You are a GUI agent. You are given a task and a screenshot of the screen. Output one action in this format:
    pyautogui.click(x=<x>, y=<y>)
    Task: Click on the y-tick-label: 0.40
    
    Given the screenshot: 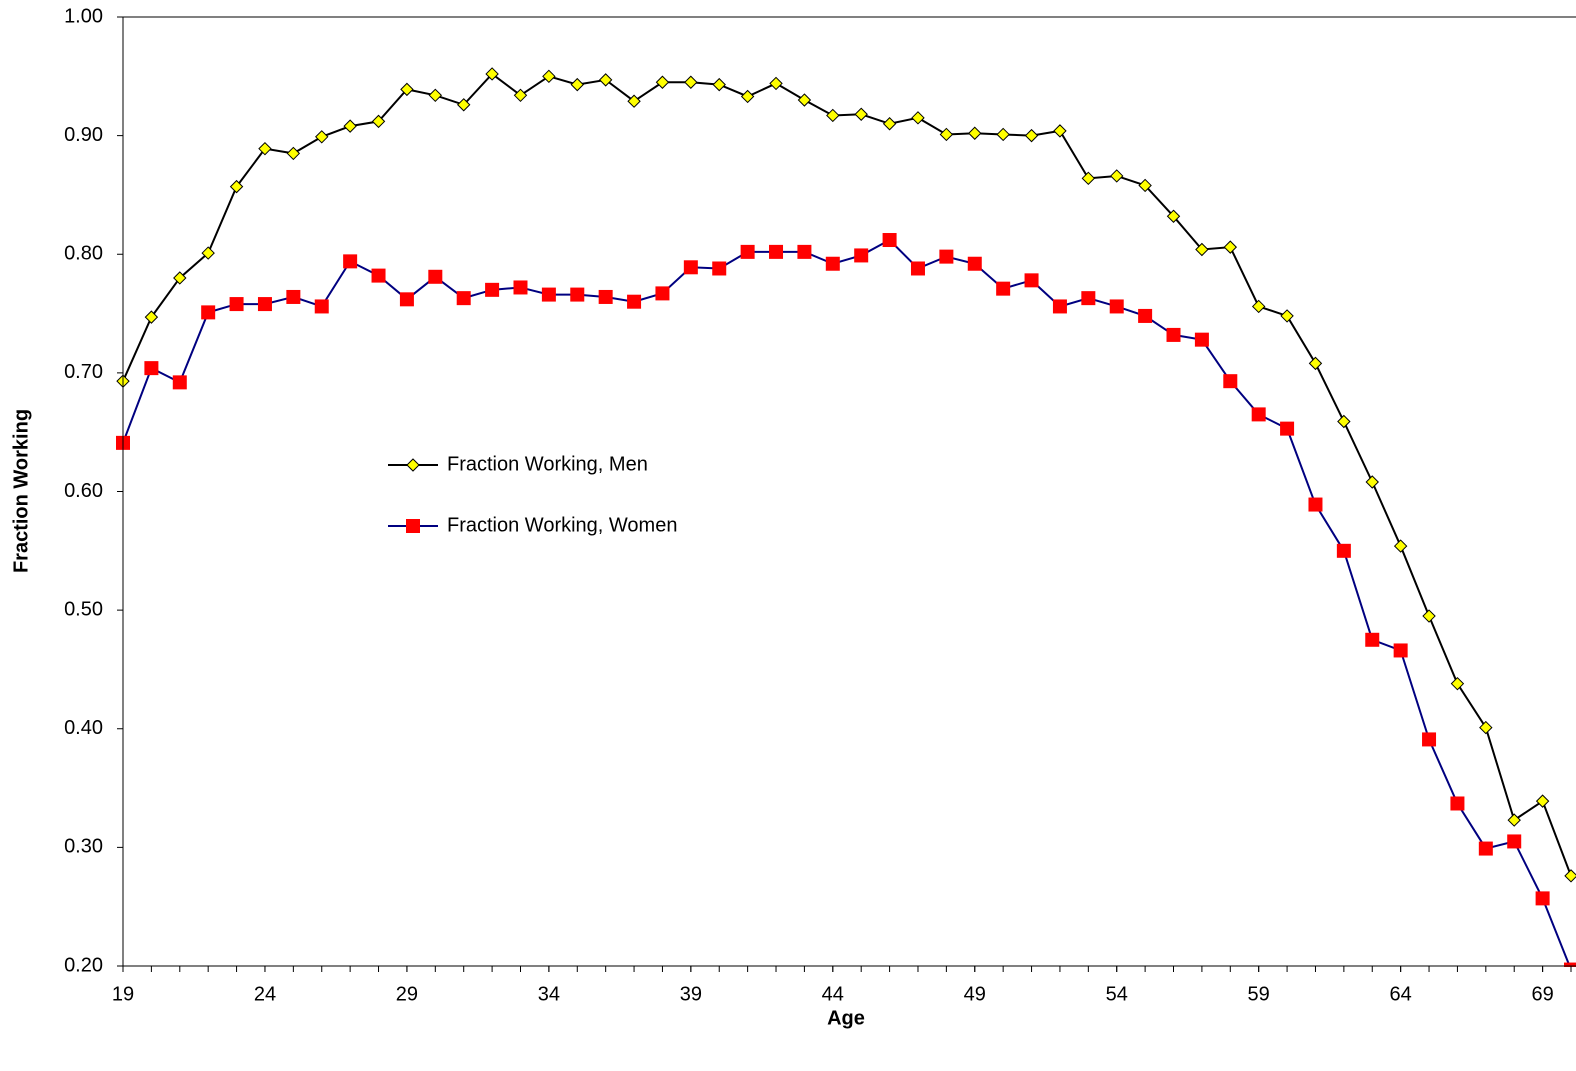 What is the action you would take?
    pyautogui.click(x=83, y=728)
    